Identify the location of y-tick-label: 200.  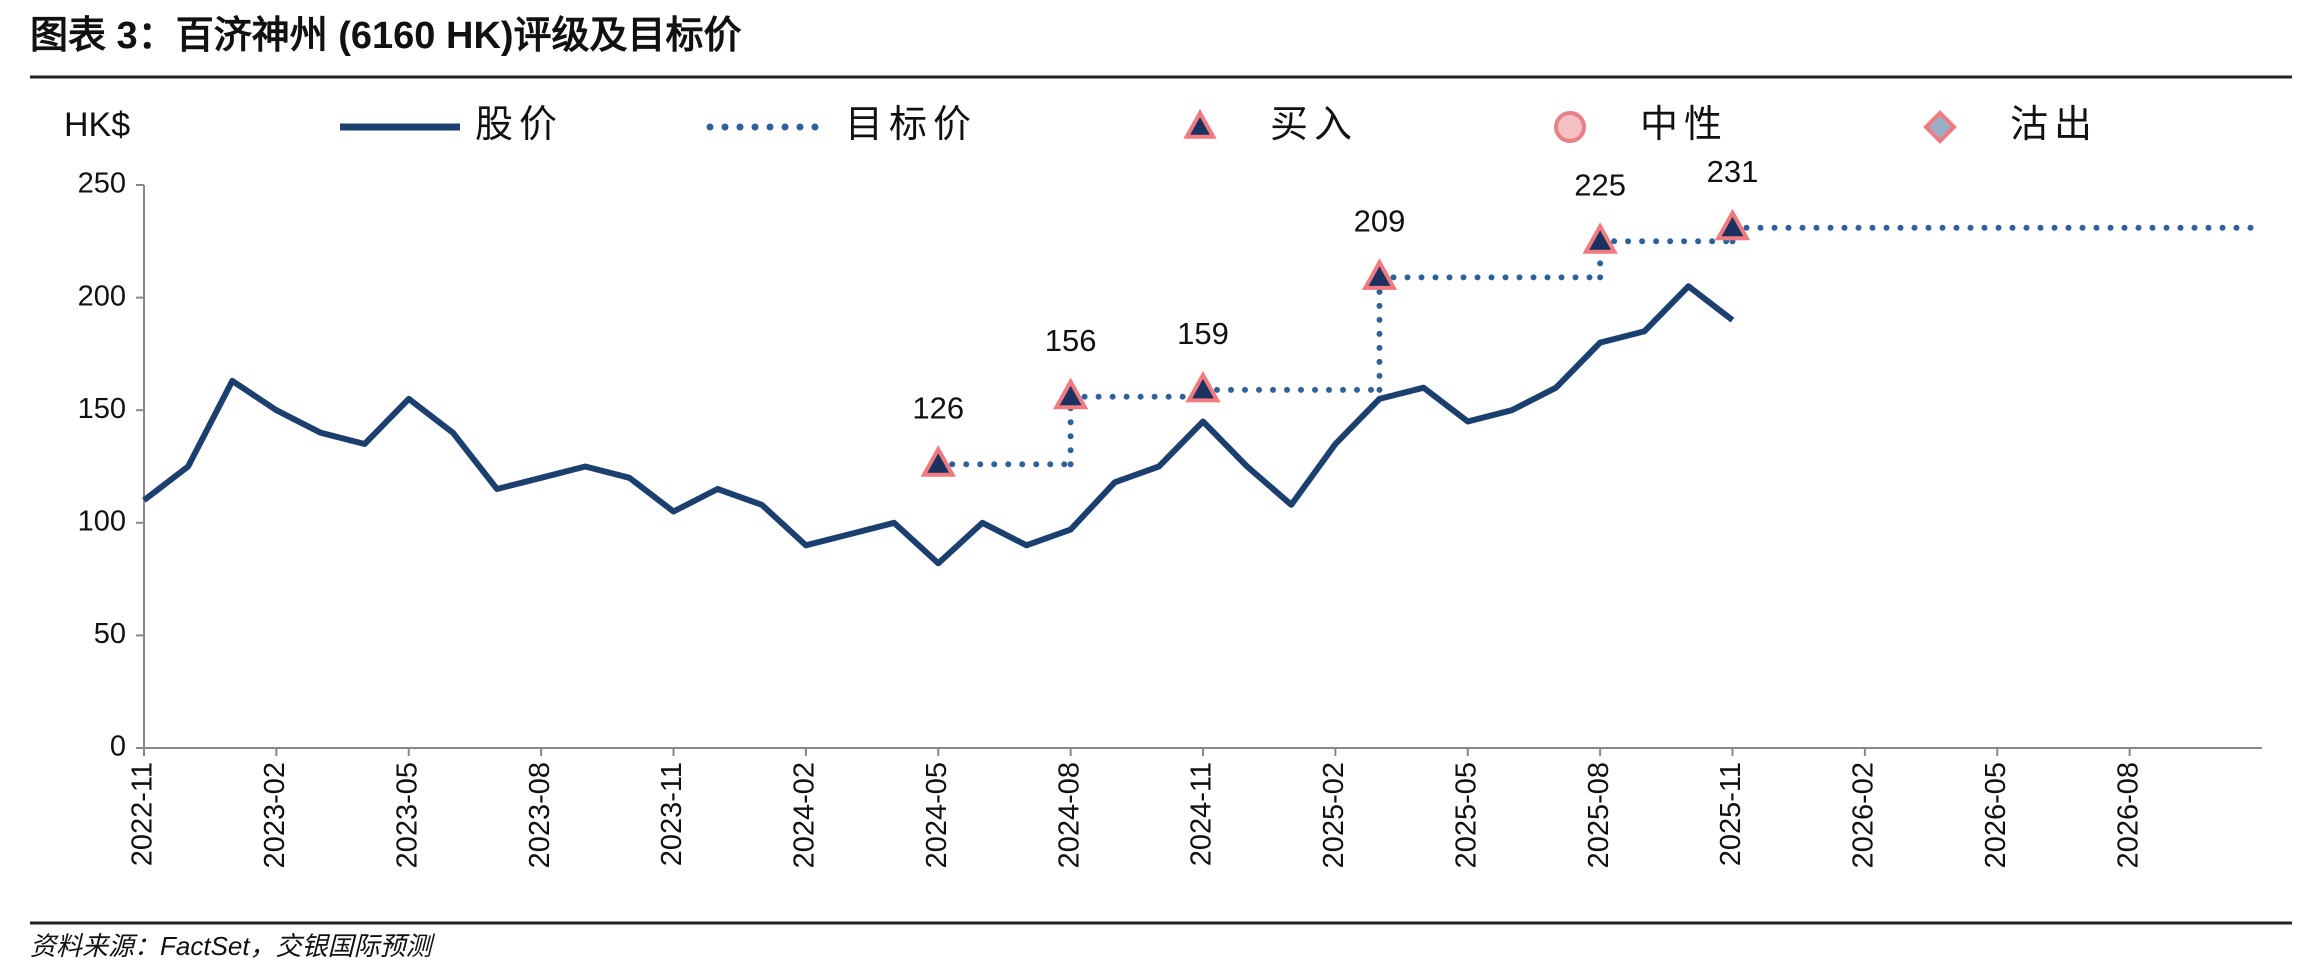
(102, 296).